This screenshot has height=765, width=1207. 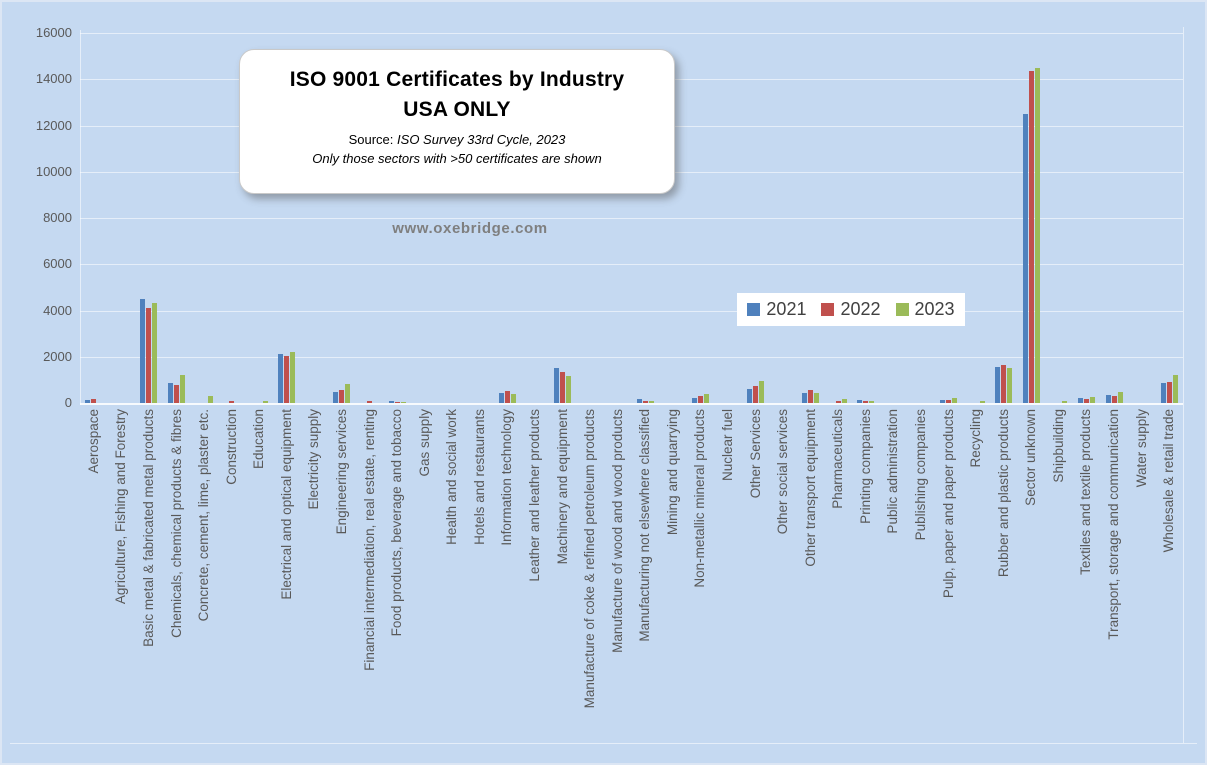 What do you see at coordinates (1141, 448) in the screenshot?
I see `x-axis-category-label: Water supply` at bounding box center [1141, 448].